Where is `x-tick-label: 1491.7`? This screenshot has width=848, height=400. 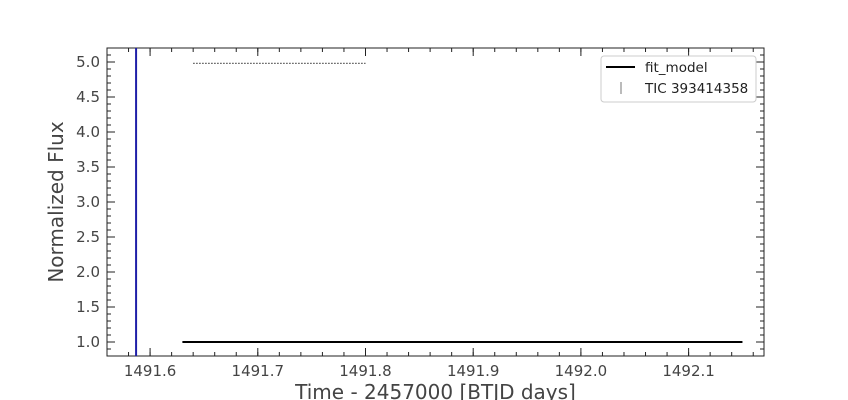
x-tick-label: 1491.7 is located at coordinates (258, 371).